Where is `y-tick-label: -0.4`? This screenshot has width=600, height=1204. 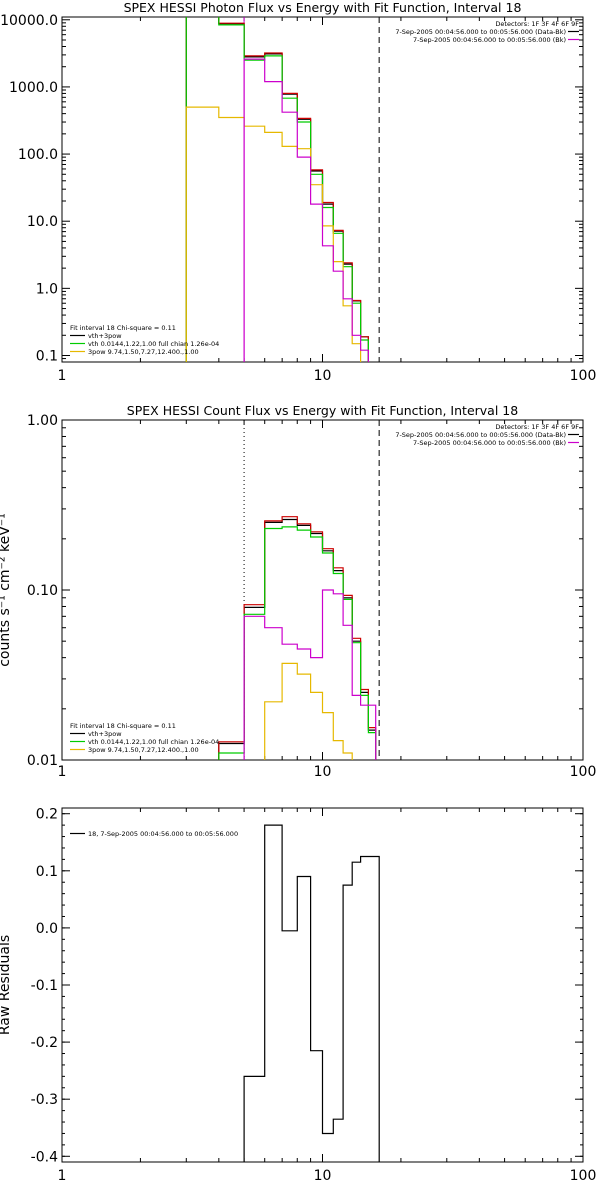 y-tick-label: -0.4 is located at coordinates (44, 1157).